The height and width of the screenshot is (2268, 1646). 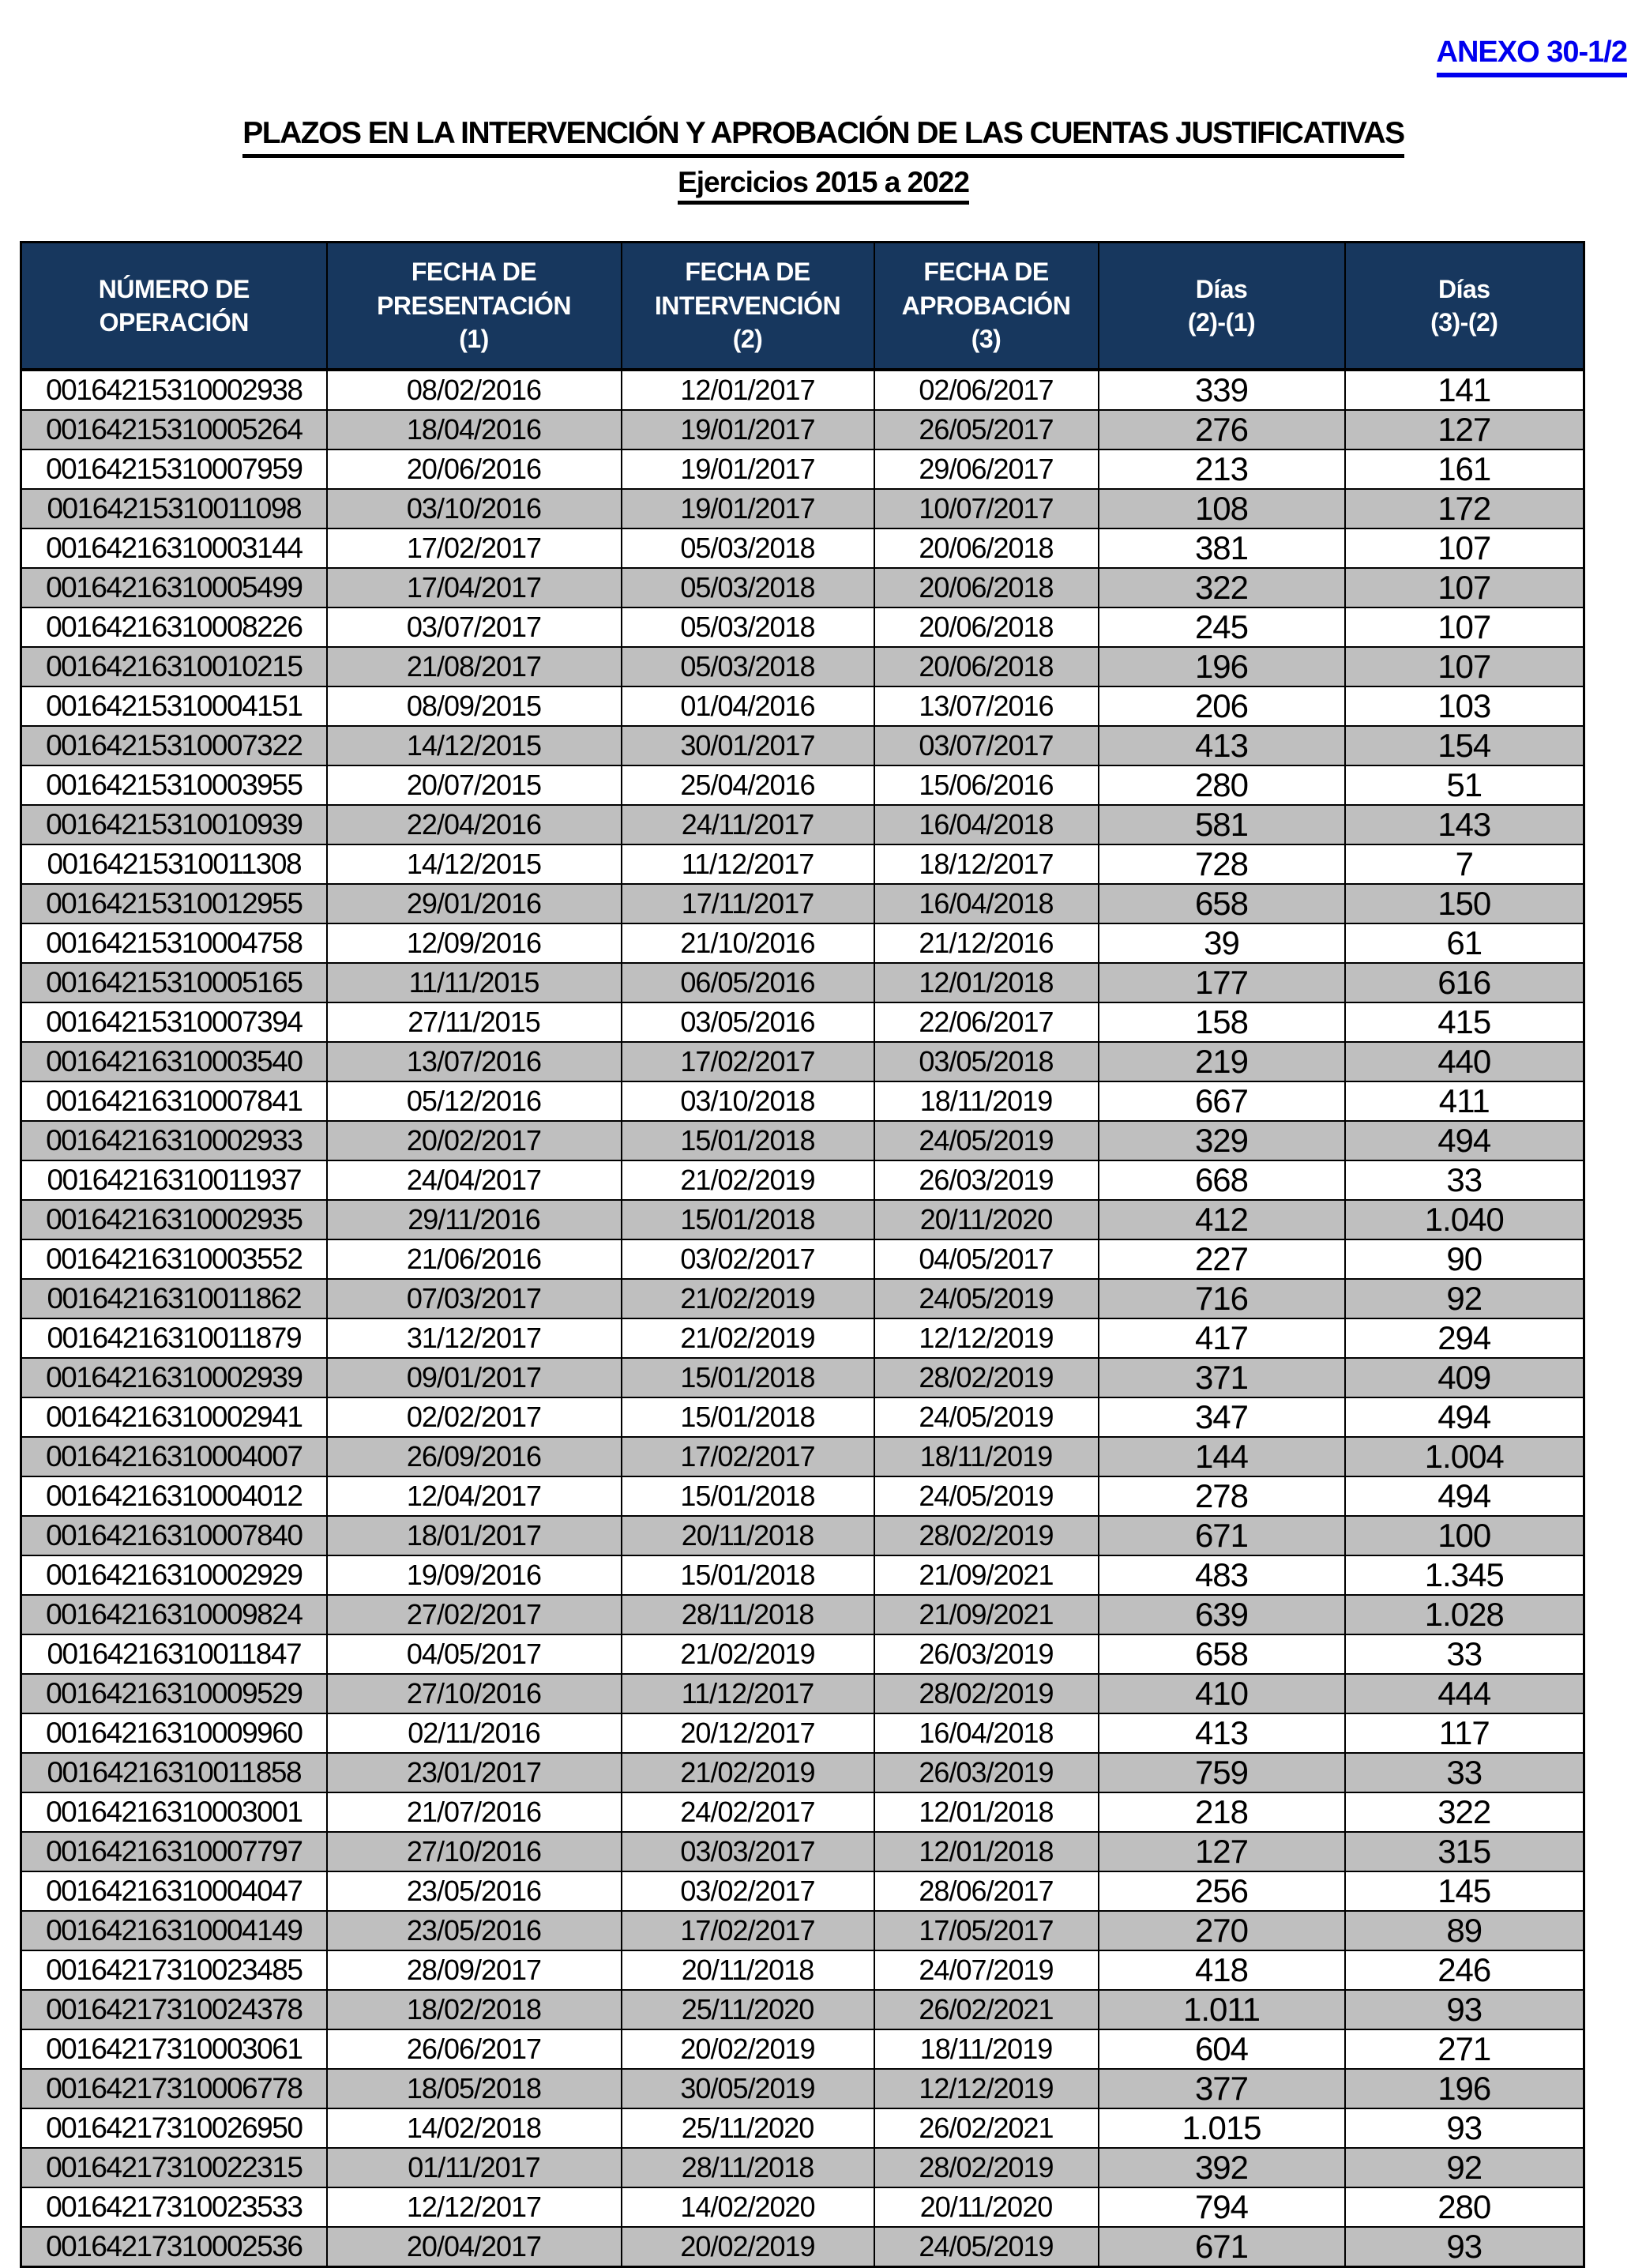 I want to click on fecha-presentacion-cell: 18/05/2018, so click(x=473, y=2088).